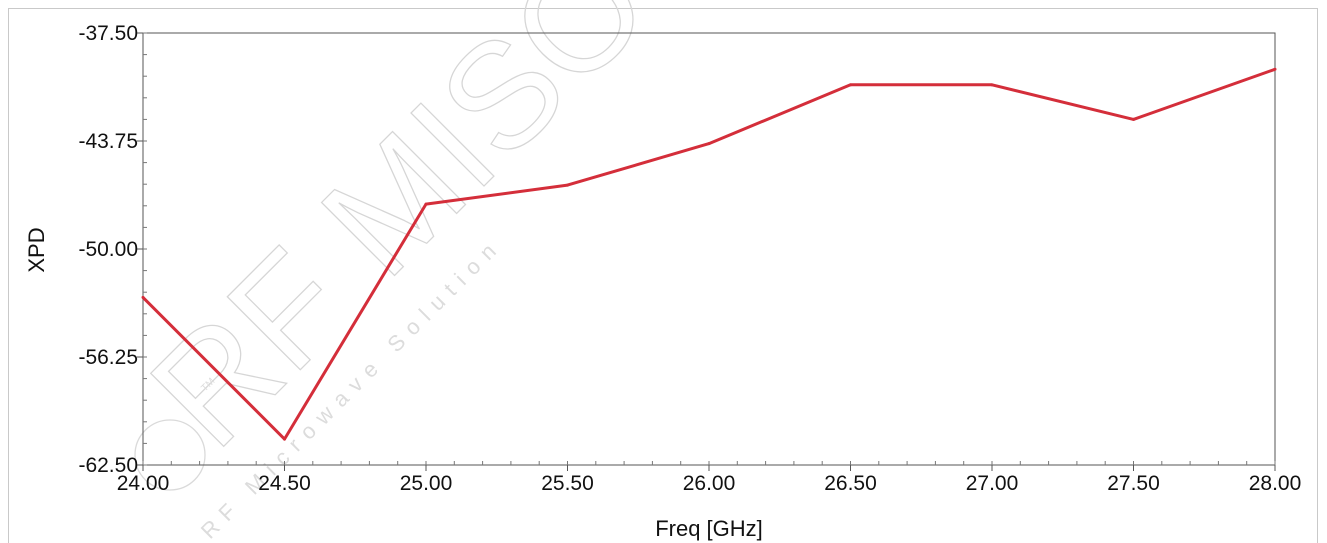 The image size is (1327, 543). Describe the element at coordinates (108, 465) in the screenshot. I see `y-tick-label: -62.50` at that location.